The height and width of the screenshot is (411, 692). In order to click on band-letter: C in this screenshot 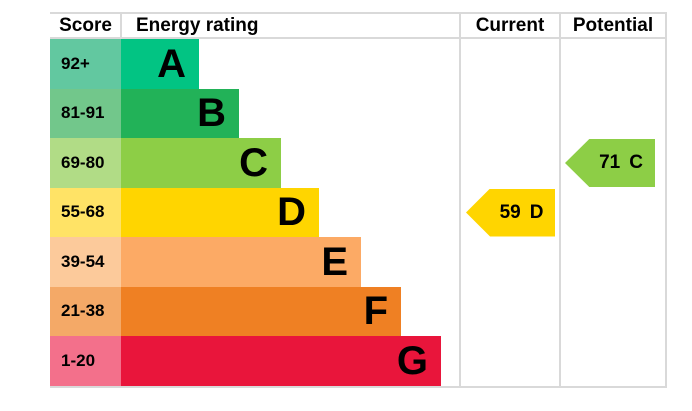, I will do `click(253, 162)`.